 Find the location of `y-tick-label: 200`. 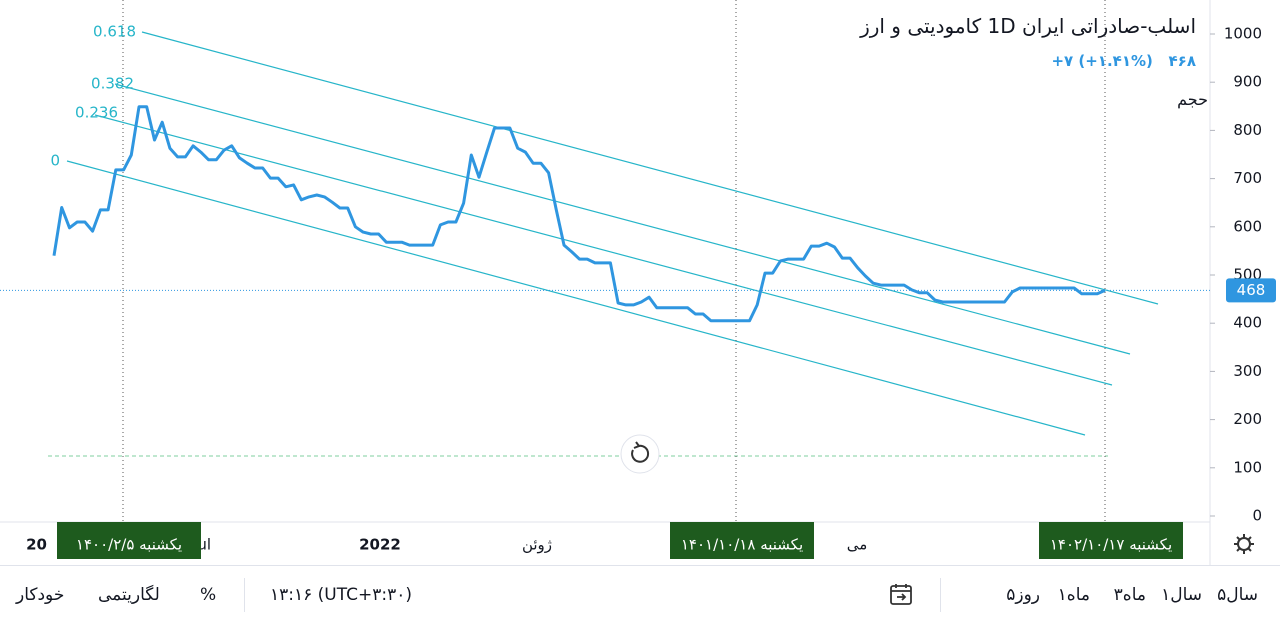

y-tick-label: 200 is located at coordinates (1247, 419).